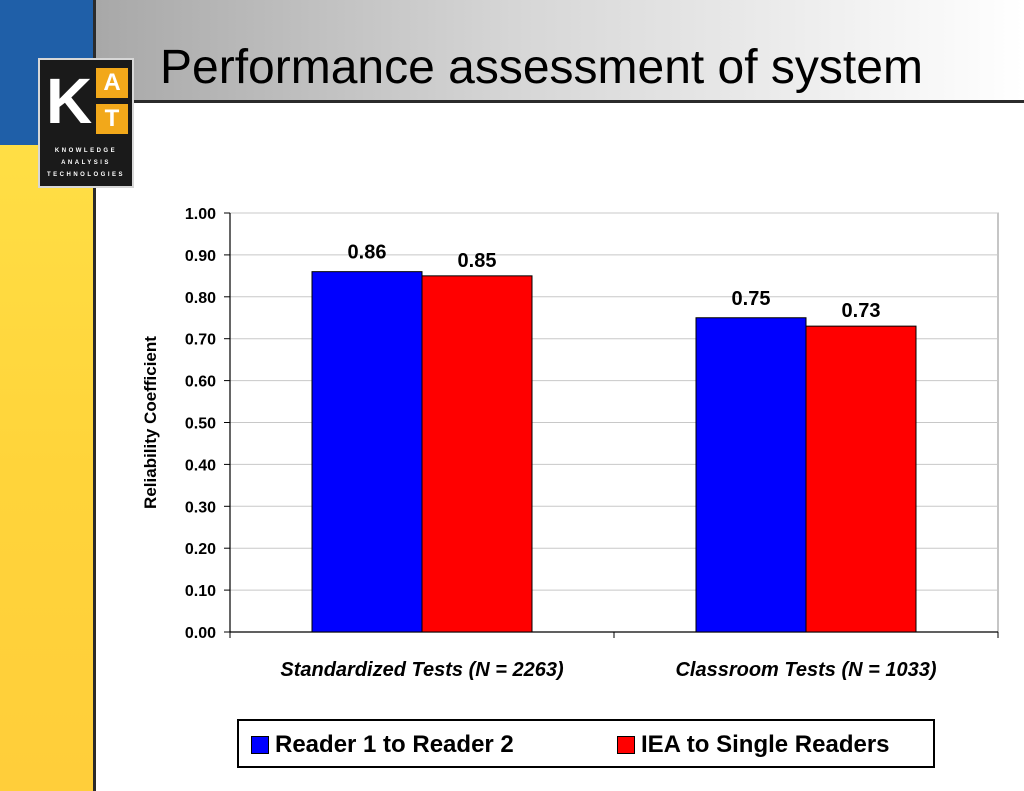 The image size is (1024, 791). Describe the element at coordinates (200, 507) in the screenshot. I see `y-tick-label: 0.30` at that location.